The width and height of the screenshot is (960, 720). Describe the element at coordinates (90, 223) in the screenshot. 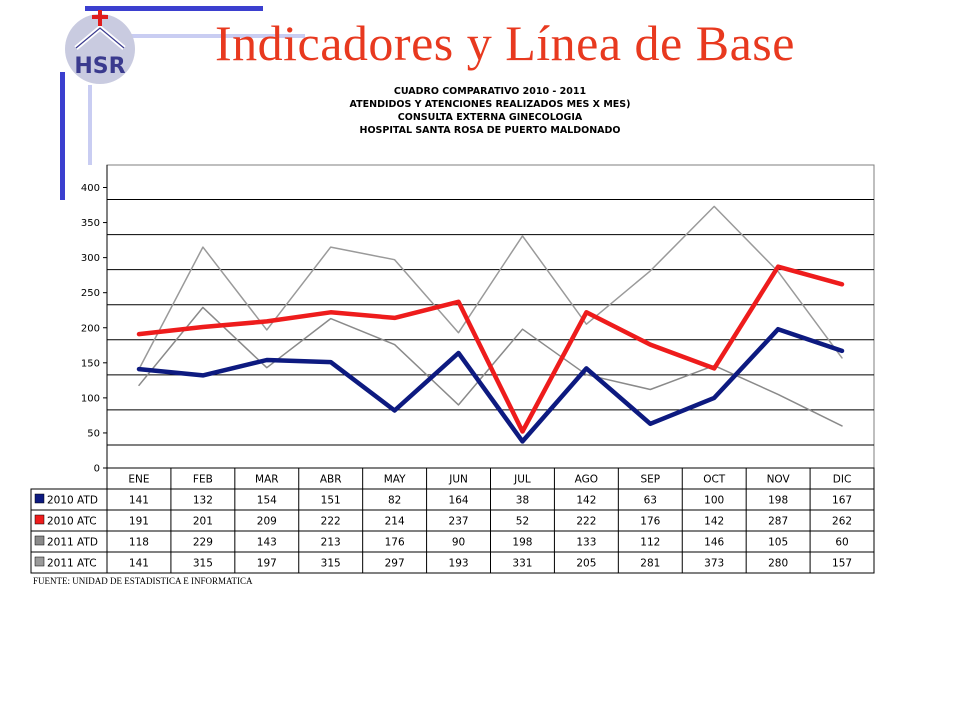

I see `y-tick-label: 350` at that location.